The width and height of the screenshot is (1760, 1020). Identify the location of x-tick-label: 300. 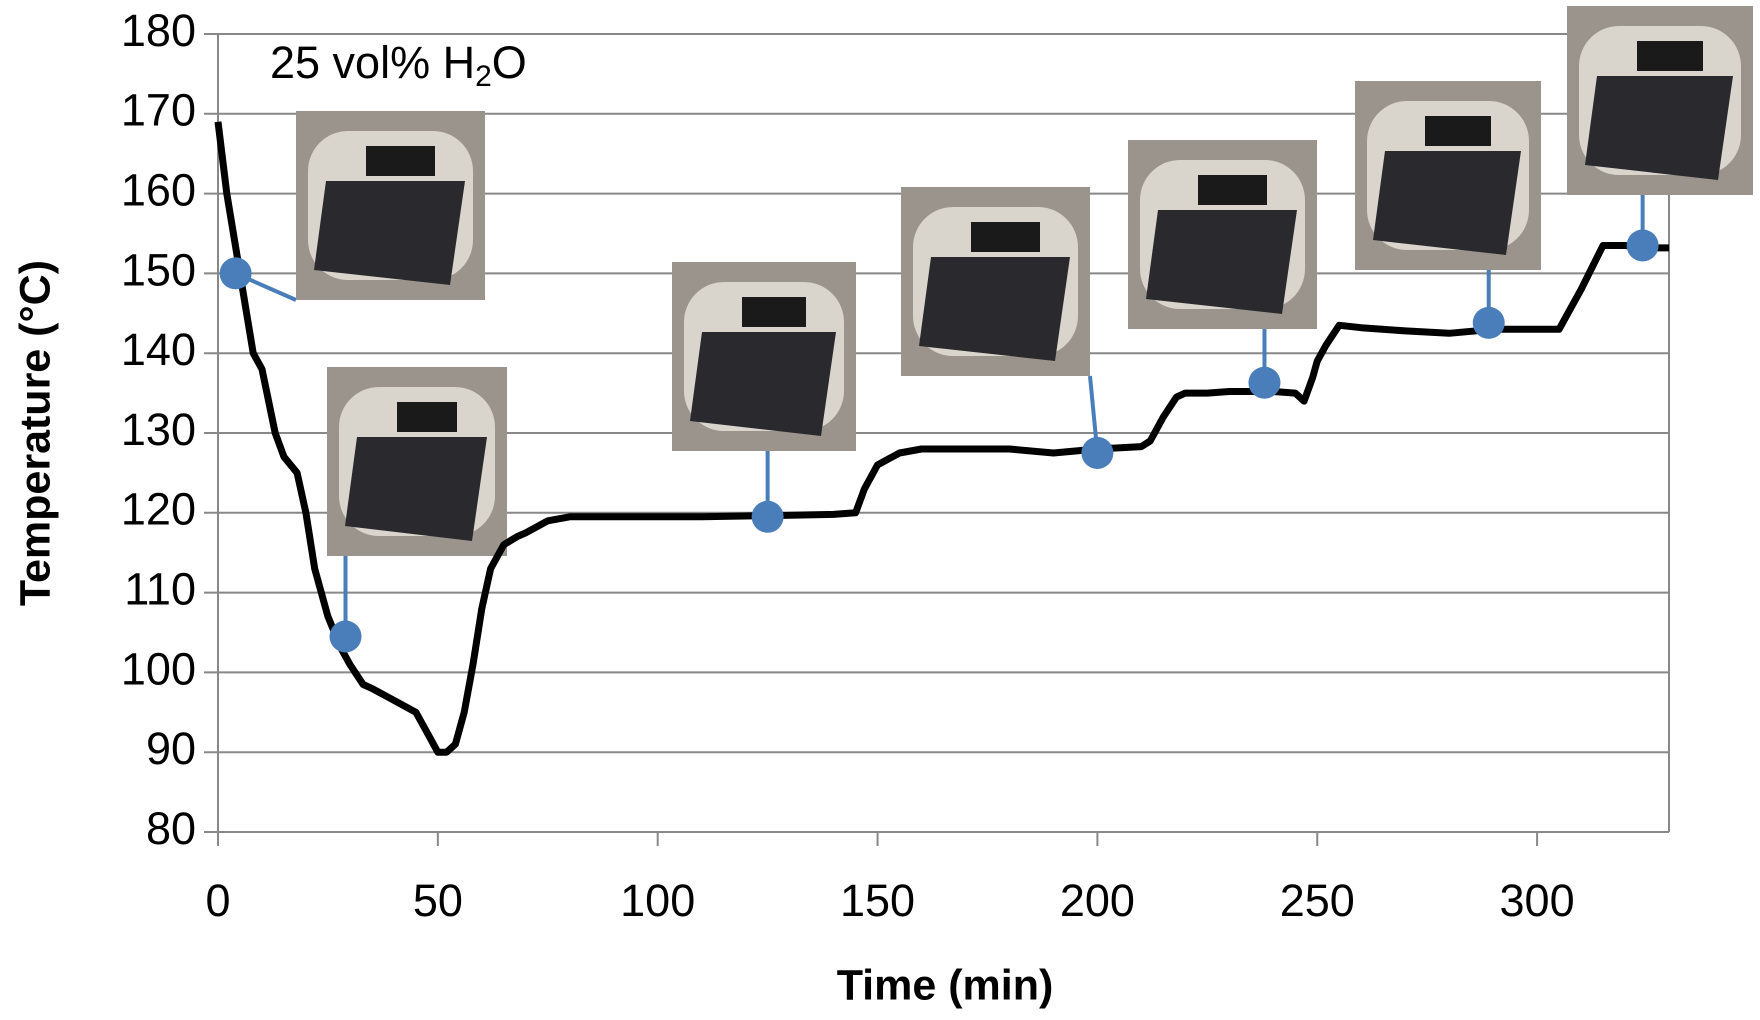
(1537, 900).